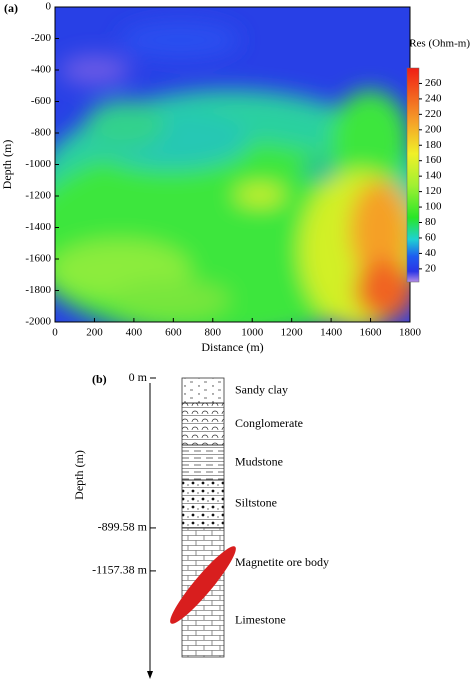  I want to click on colorbar-tick-label: 80, so click(431, 222).